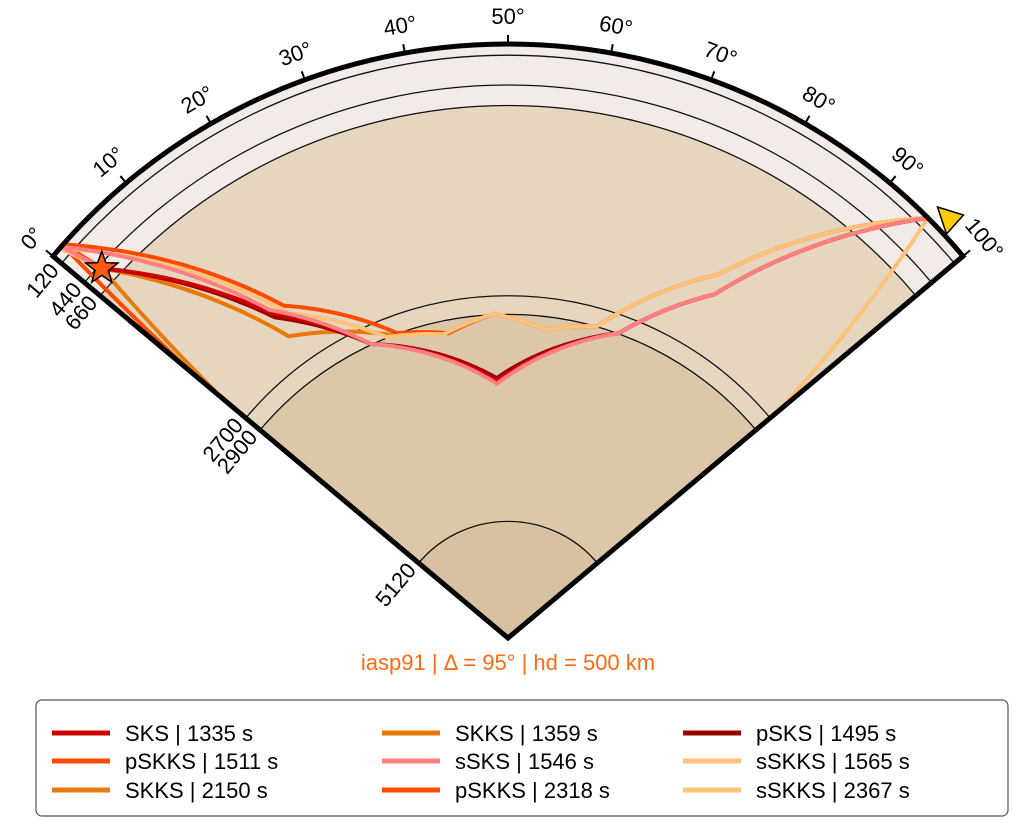 Image resolution: width=1030 pixels, height=823 pixels. I want to click on distance-label: 80°, so click(818, 99).